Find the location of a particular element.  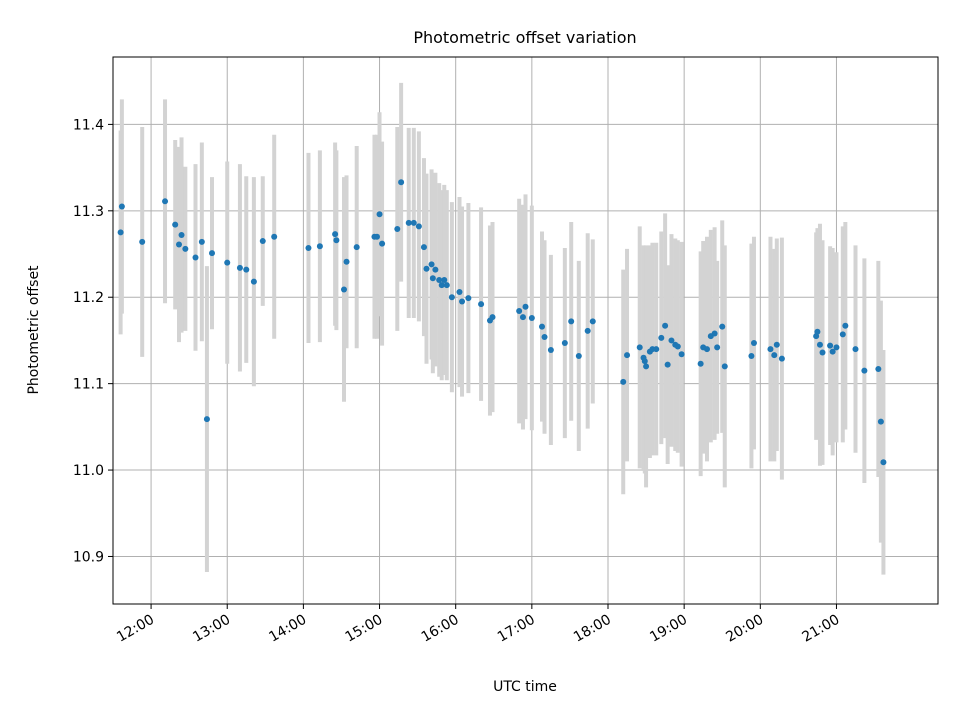

y-tick-label: 11.1 is located at coordinates (88, 385).